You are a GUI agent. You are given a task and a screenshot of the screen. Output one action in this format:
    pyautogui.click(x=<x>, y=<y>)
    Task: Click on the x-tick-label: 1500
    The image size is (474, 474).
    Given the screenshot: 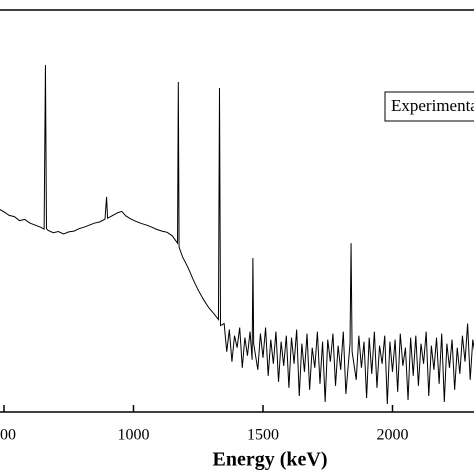 What is the action you would take?
    pyautogui.click(x=263, y=435)
    